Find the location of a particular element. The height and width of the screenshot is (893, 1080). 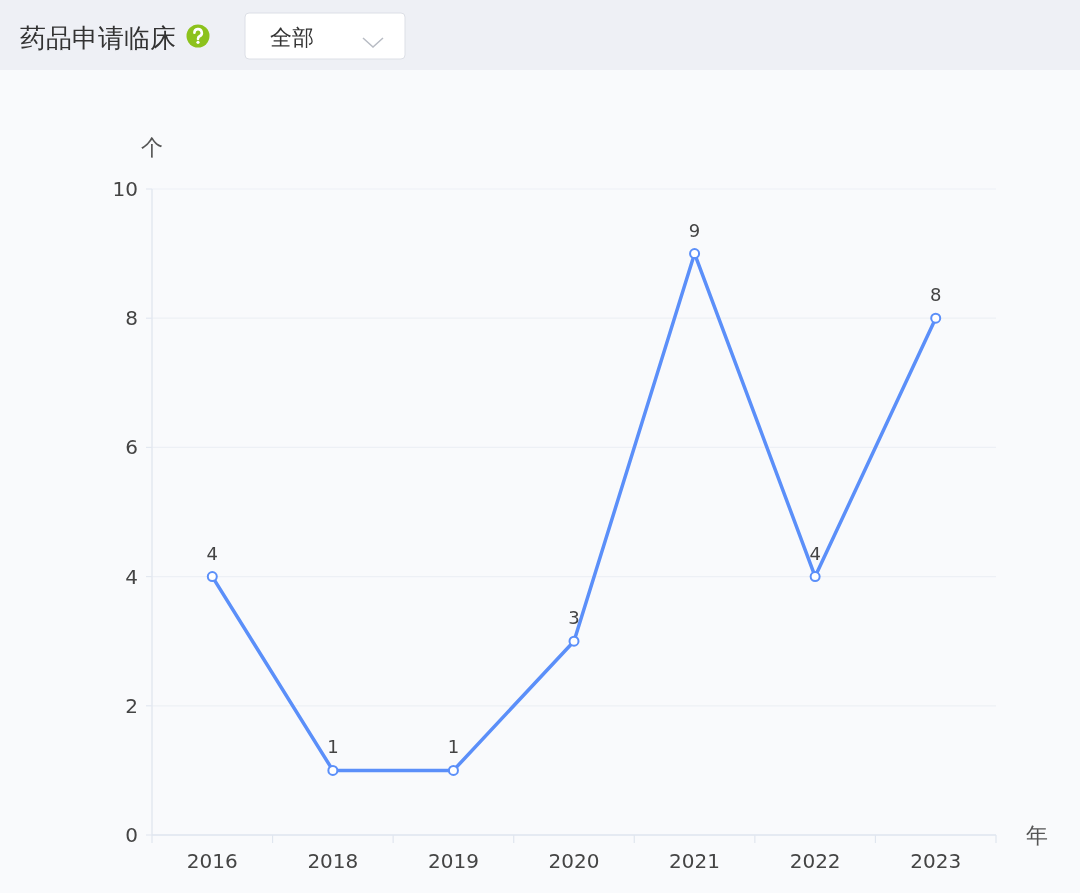

chart-title: 药品申请临床 is located at coordinates (98, 38).